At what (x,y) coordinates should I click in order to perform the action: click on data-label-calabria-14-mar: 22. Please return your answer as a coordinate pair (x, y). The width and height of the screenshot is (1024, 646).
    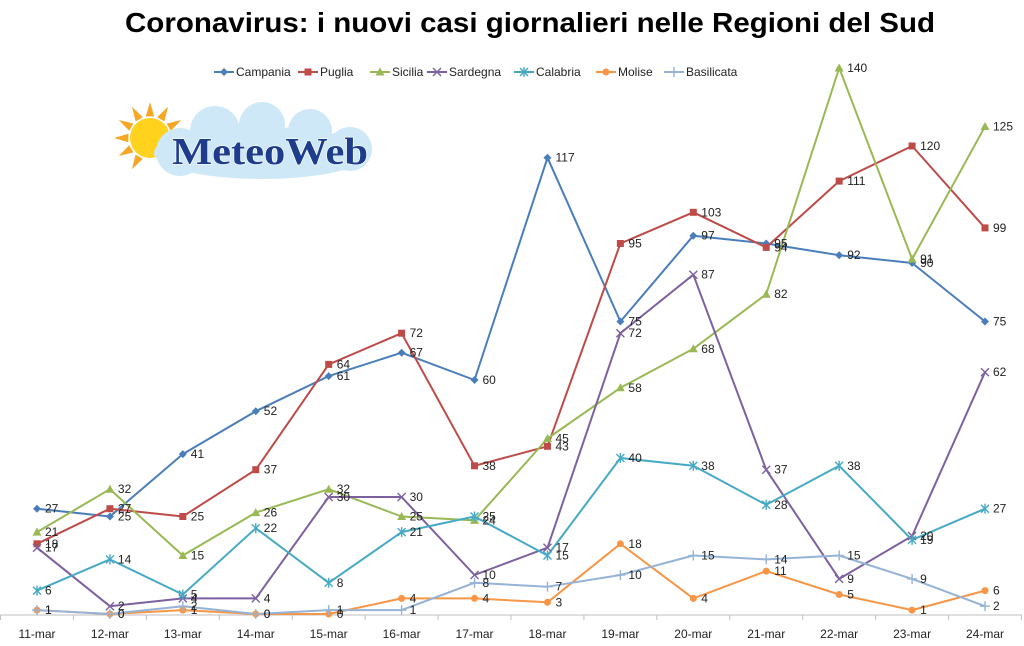
    Looking at the image, I should click on (271, 528).